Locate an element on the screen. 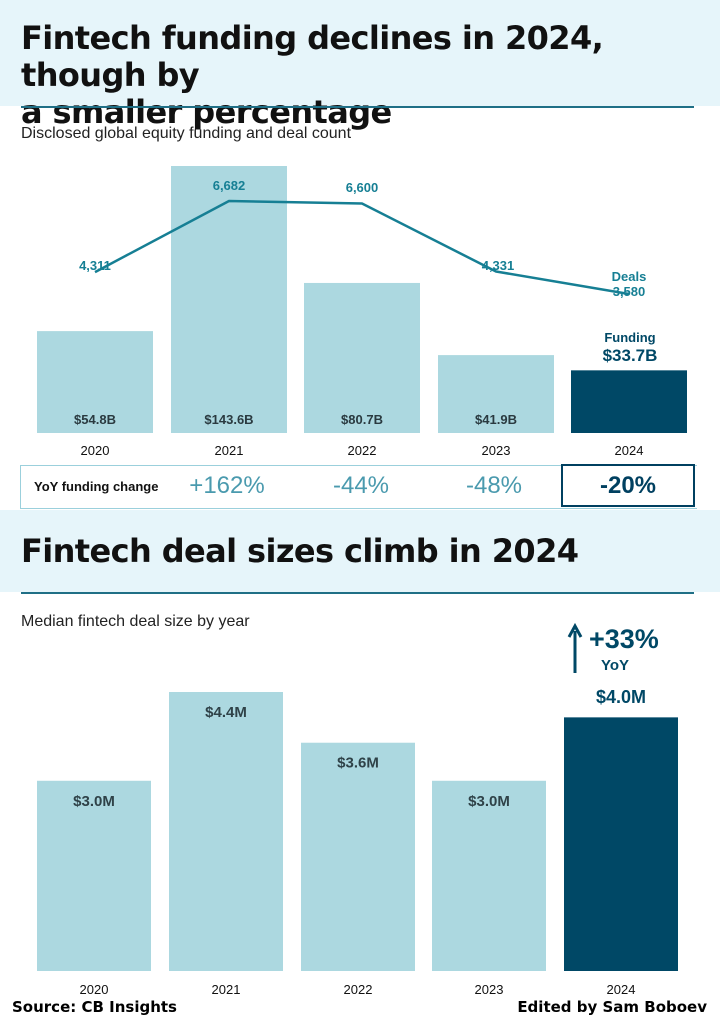  deal-size-label-2024: $4.0M is located at coordinates (621, 697).